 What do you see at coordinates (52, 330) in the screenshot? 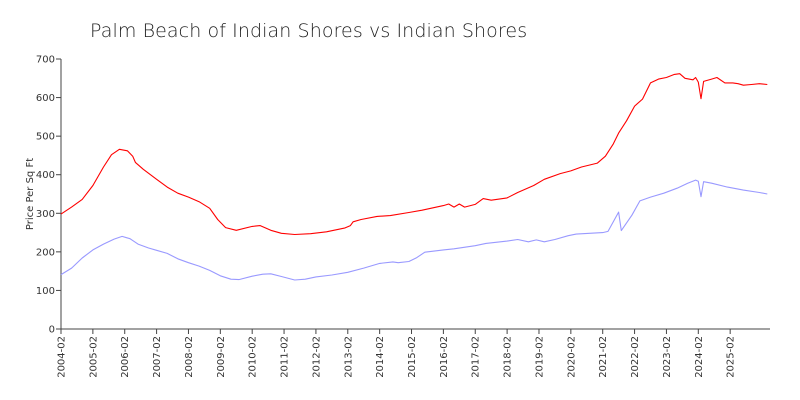
I see `y-tick-label: 0` at bounding box center [52, 330].